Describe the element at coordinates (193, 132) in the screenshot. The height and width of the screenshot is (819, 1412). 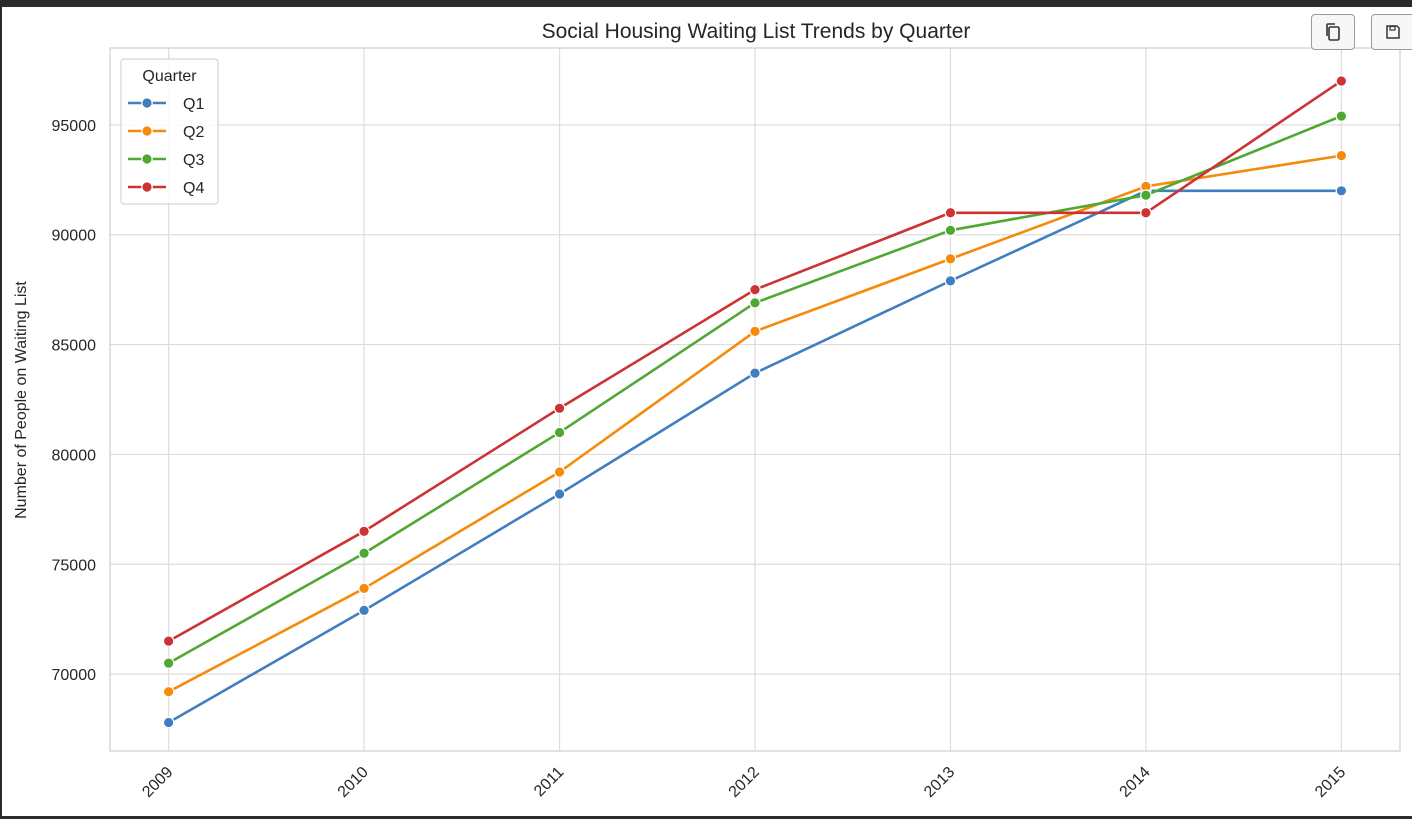
I see `legend-label-q2: Q2` at that location.